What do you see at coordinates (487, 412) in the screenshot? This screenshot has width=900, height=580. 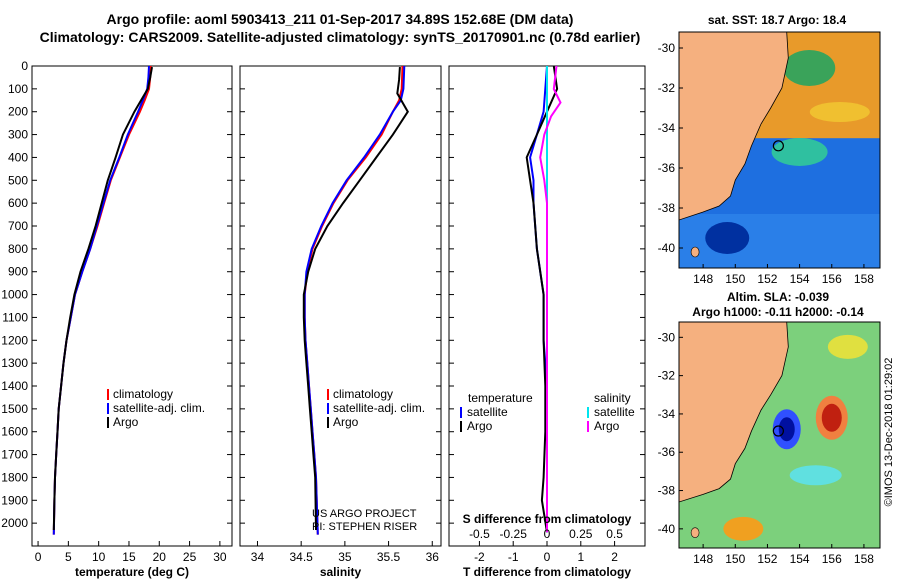 I see `legend-label: satellite` at bounding box center [487, 412].